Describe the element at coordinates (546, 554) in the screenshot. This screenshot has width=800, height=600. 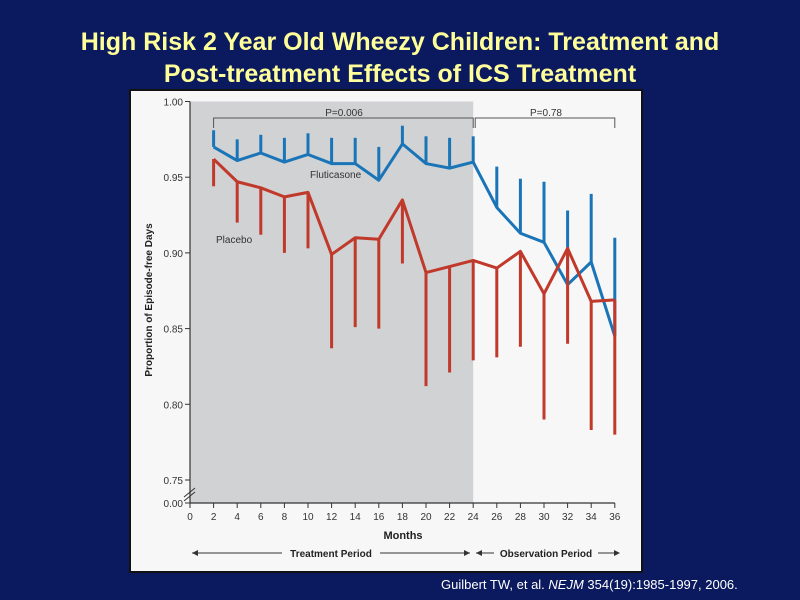
I see `observation-period-label: Observation Period` at that location.